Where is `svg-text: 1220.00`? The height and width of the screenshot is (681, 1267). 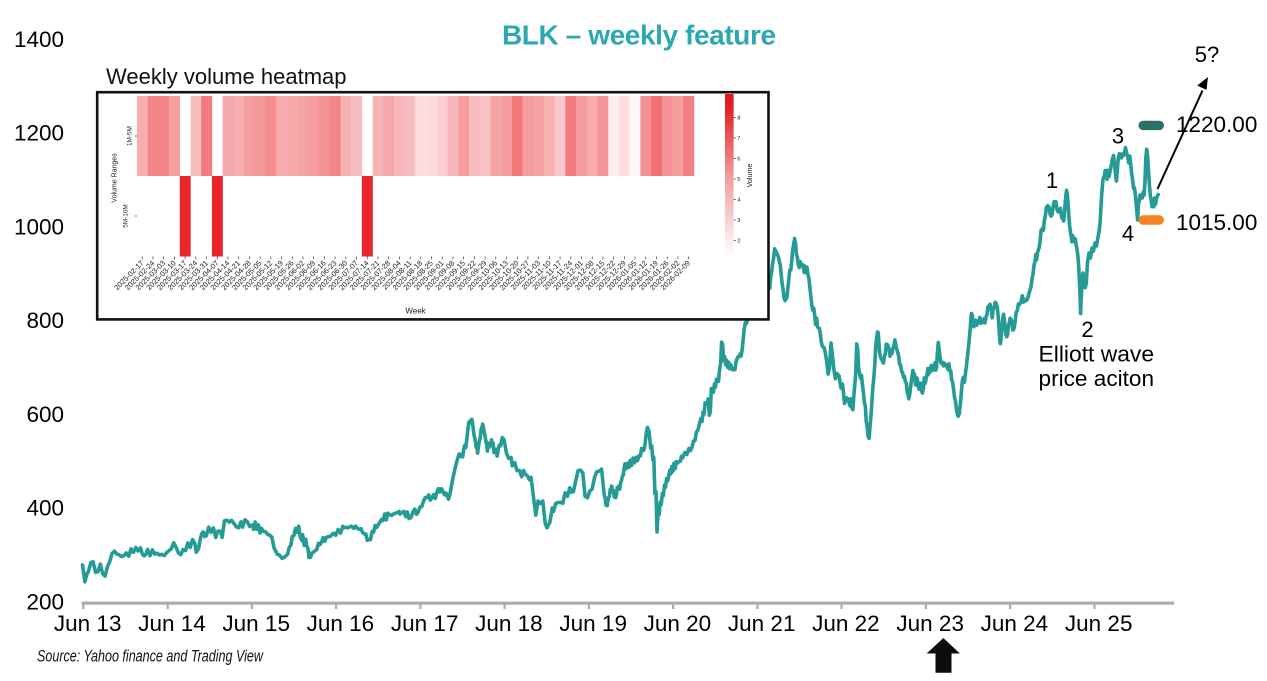 svg-text: 1220.00 is located at coordinates (1216, 124).